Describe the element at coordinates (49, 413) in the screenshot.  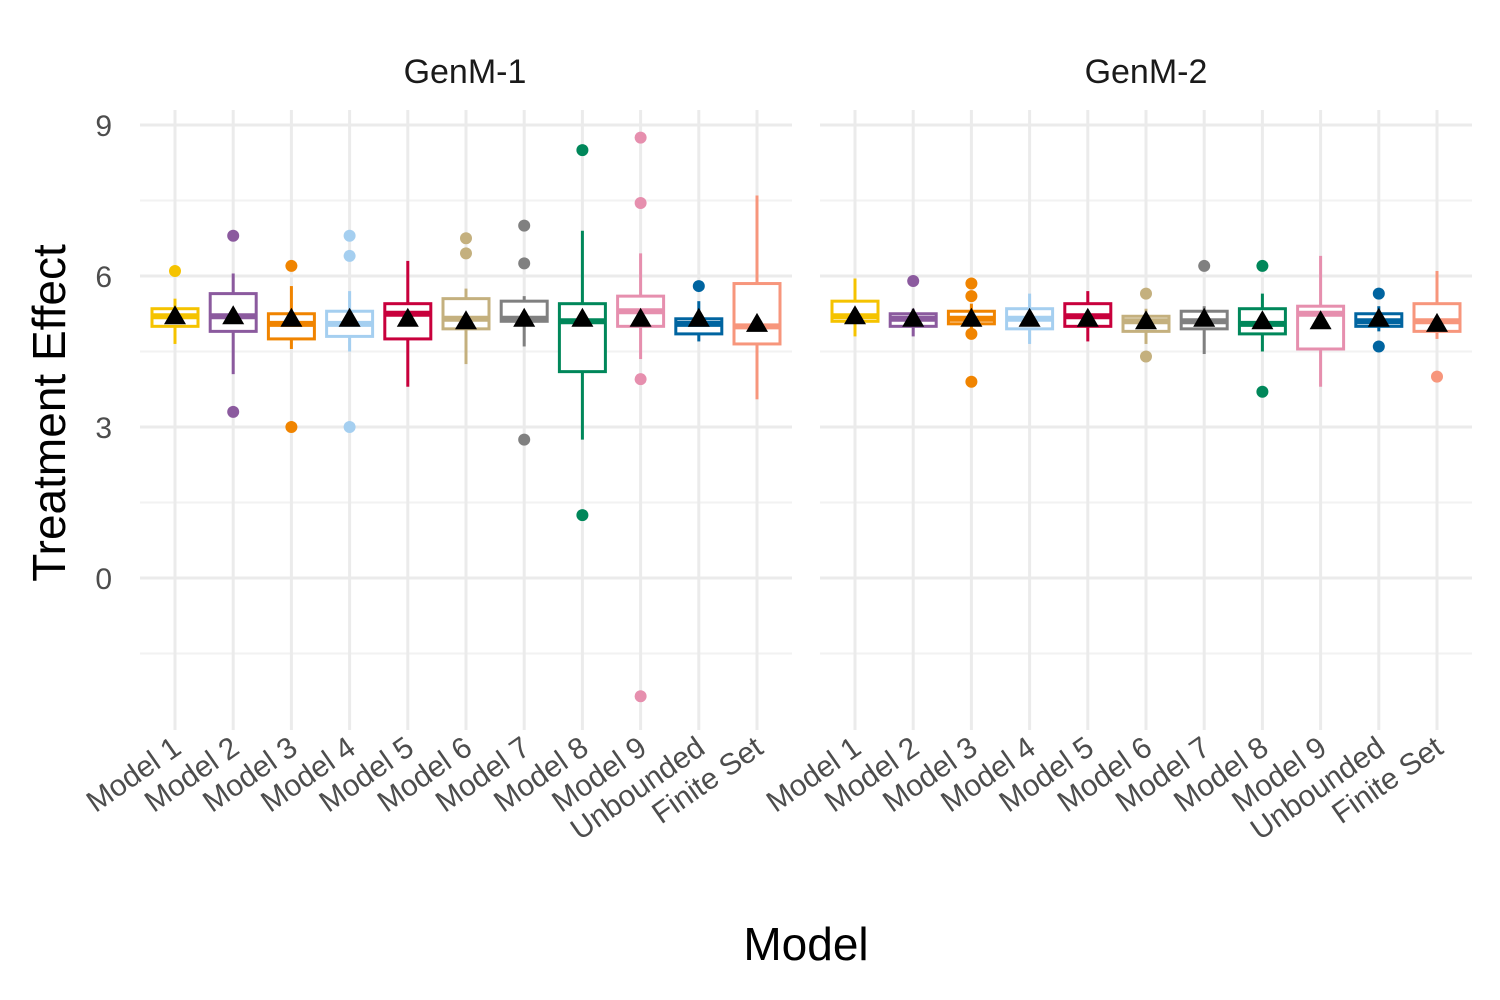
I see `y-axis-title: Treatment Effect` at that location.